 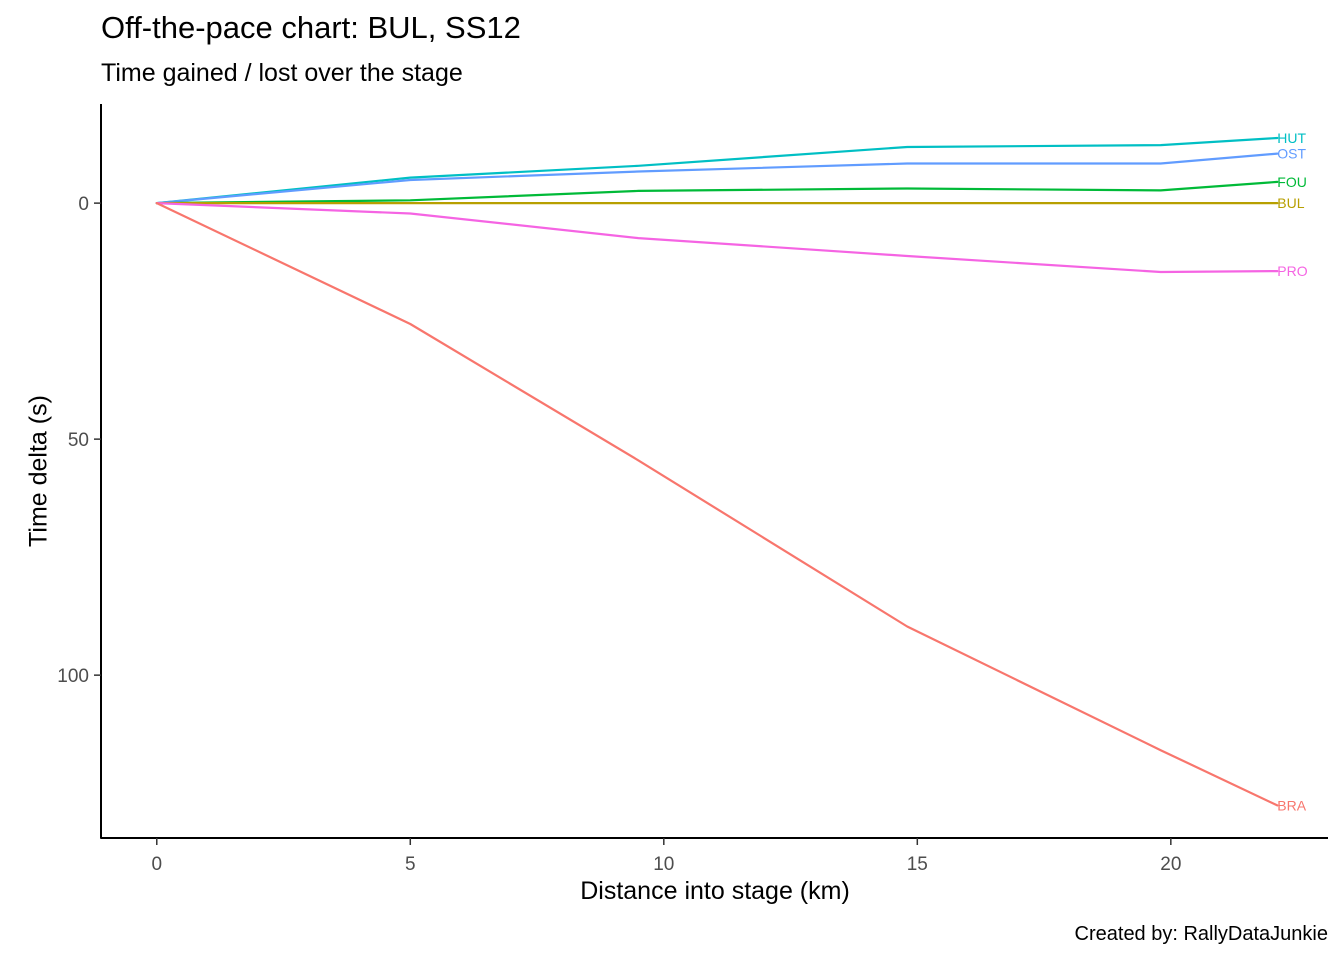 I want to click on y-tick-label: 100, so click(x=73, y=676).